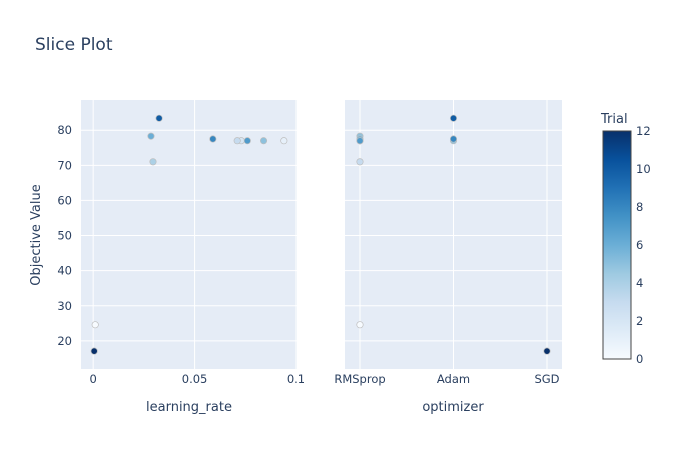  Describe the element at coordinates (64, 306) in the screenshot. I see `y-tick-label: 30` at that location.